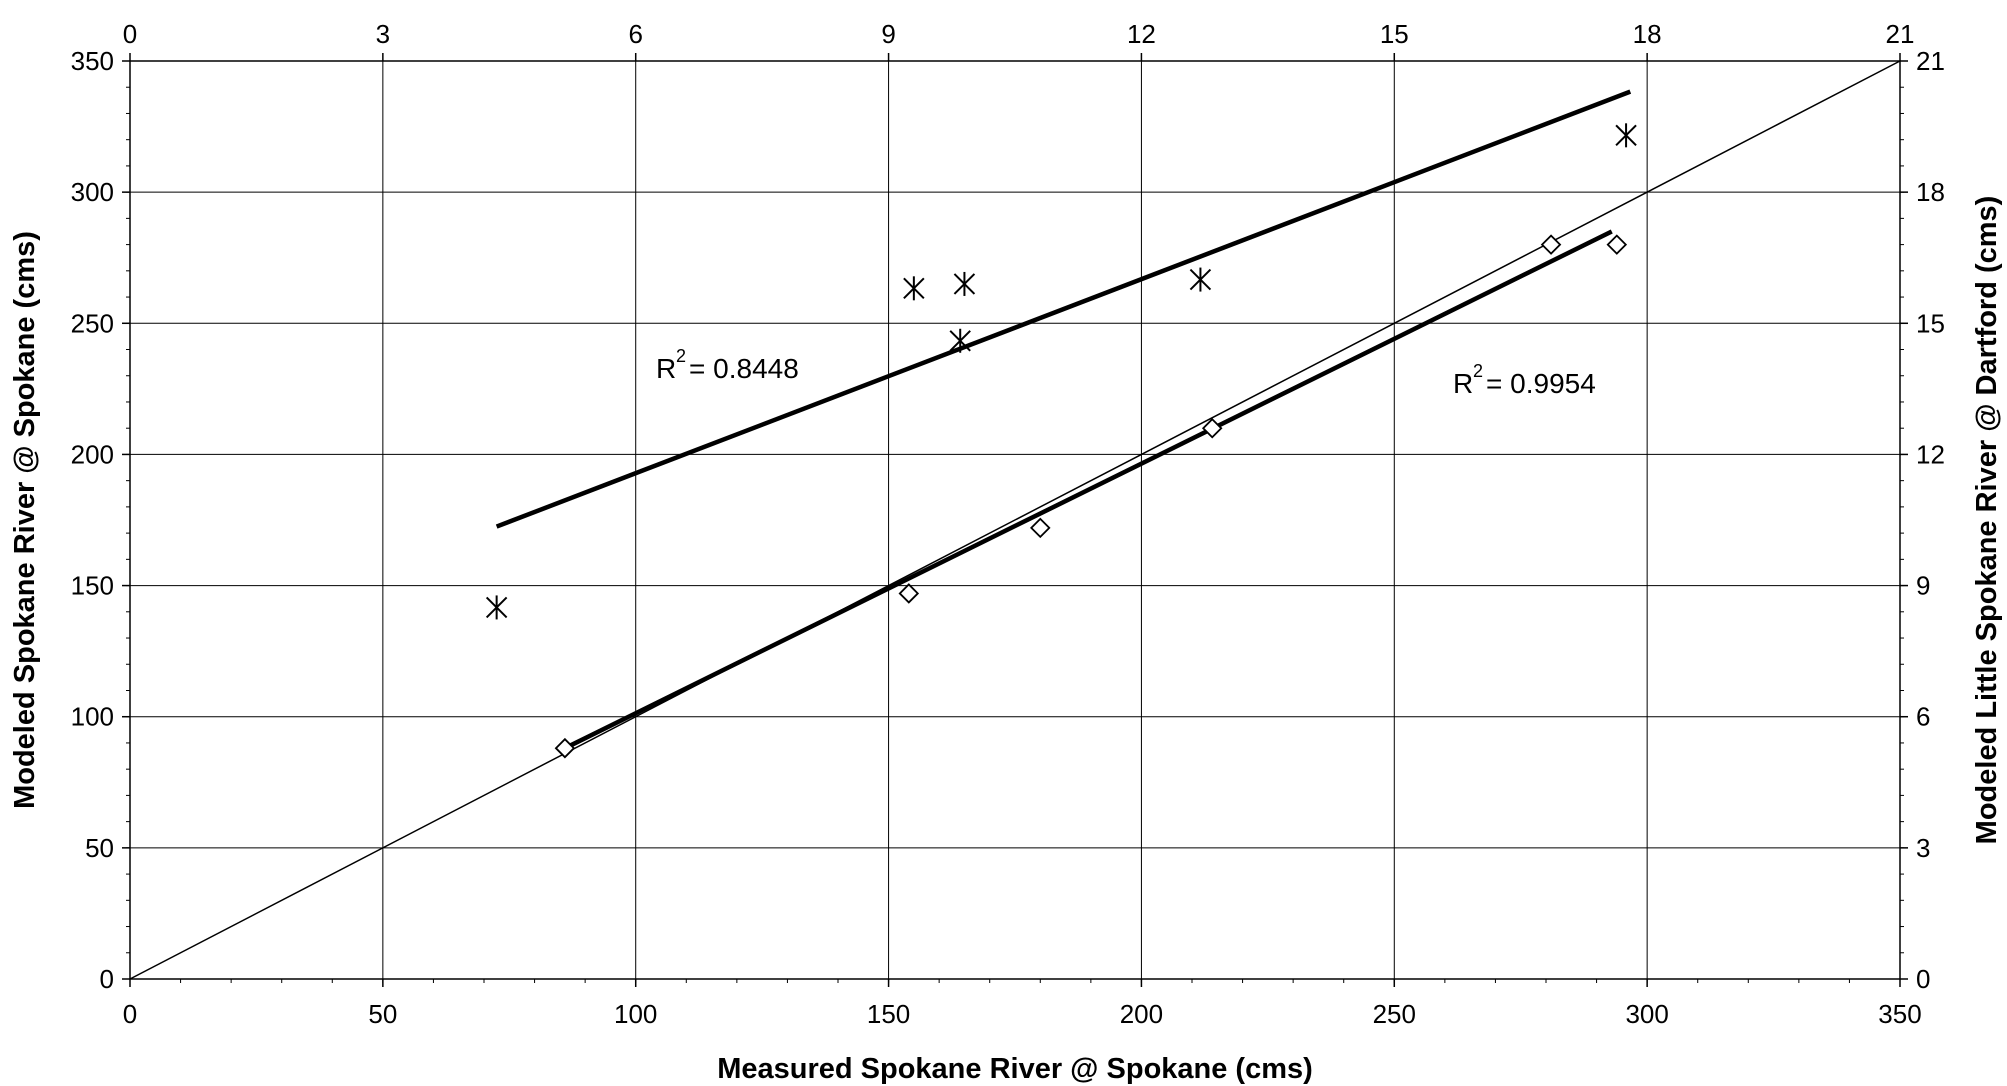 The width and height of the screenshot is (2007, 1086). I want to click on y-tick-label: 150, so click(92, 586).